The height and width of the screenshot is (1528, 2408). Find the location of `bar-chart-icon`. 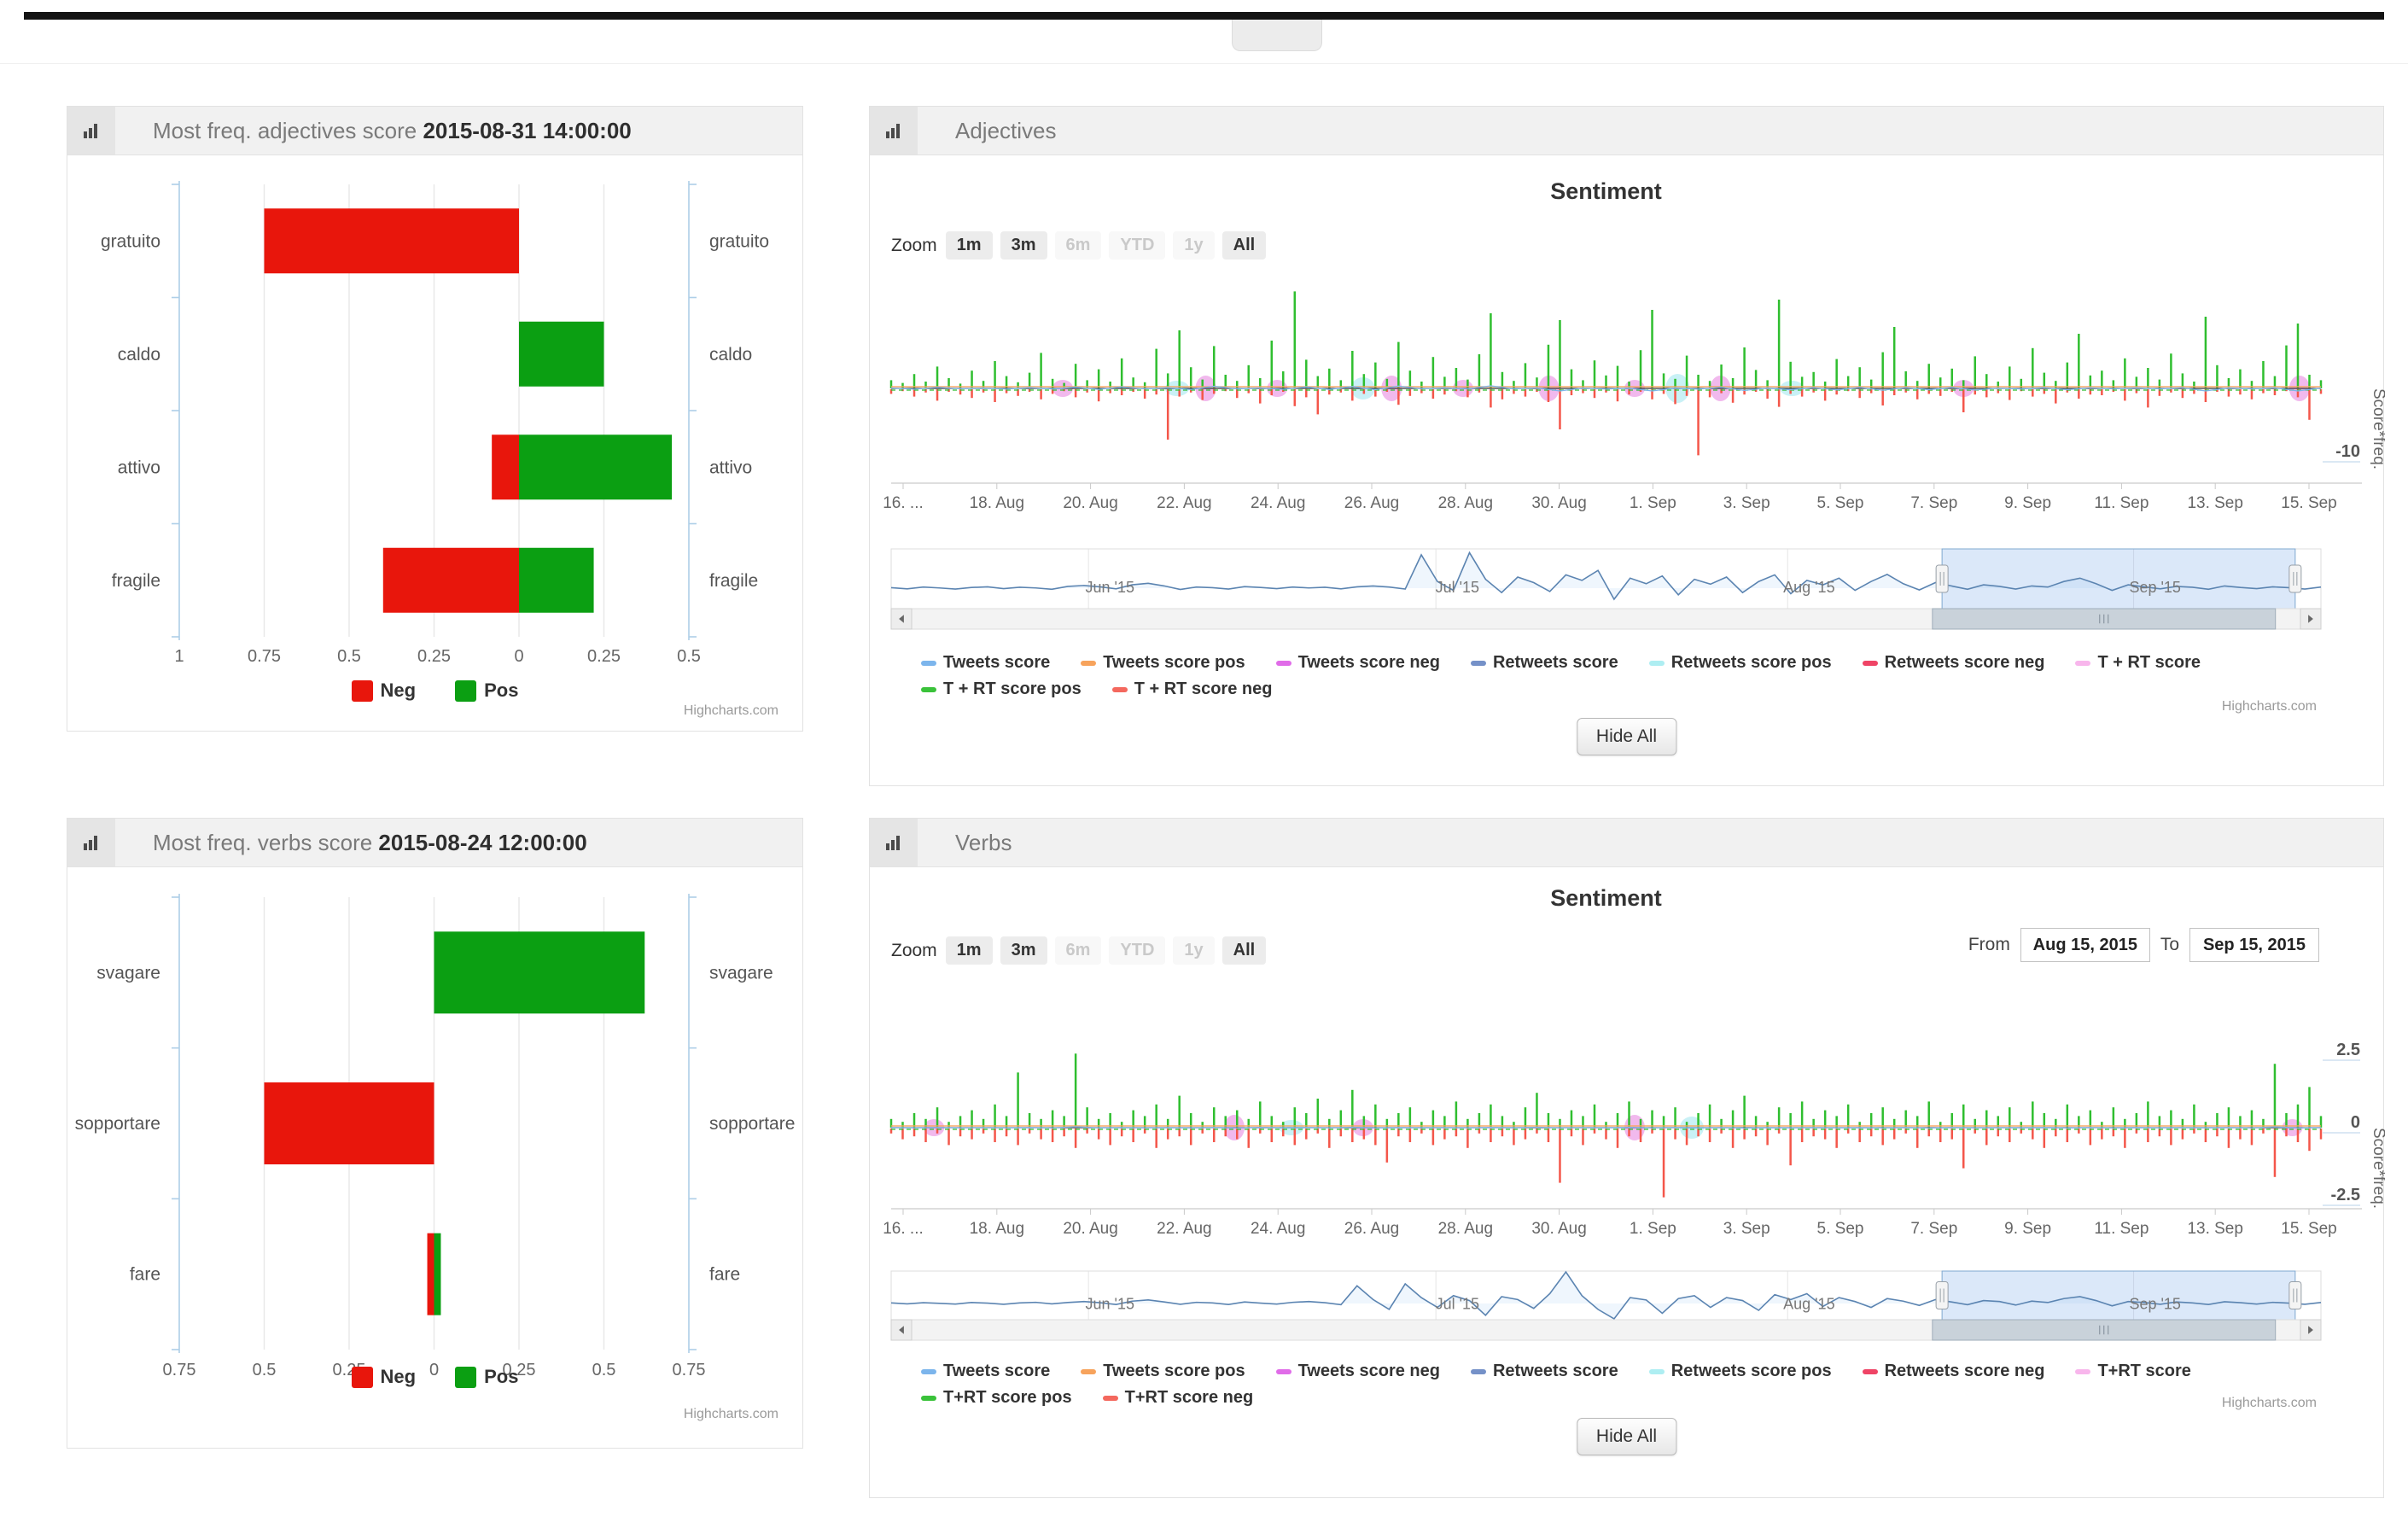

bar-chart-icon is located at coordinates (91, 842).